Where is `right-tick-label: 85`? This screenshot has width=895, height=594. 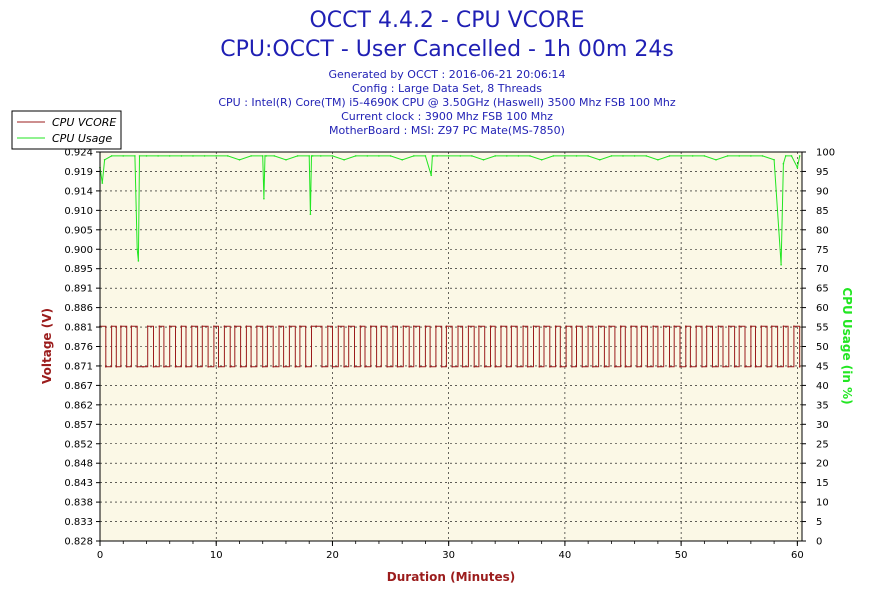 right-tick-label: 85 is located at coordinates (822, 211).